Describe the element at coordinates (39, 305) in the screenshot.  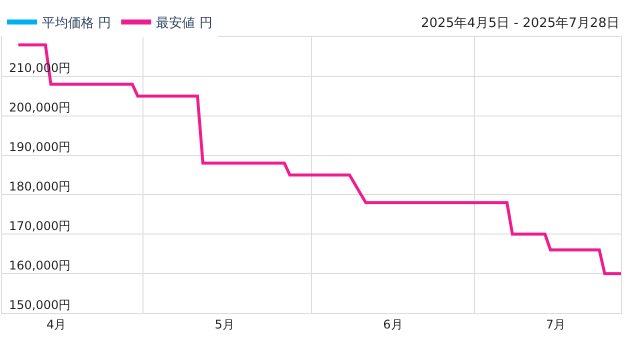
I see `y-tick-label: 150,000円` at that location.